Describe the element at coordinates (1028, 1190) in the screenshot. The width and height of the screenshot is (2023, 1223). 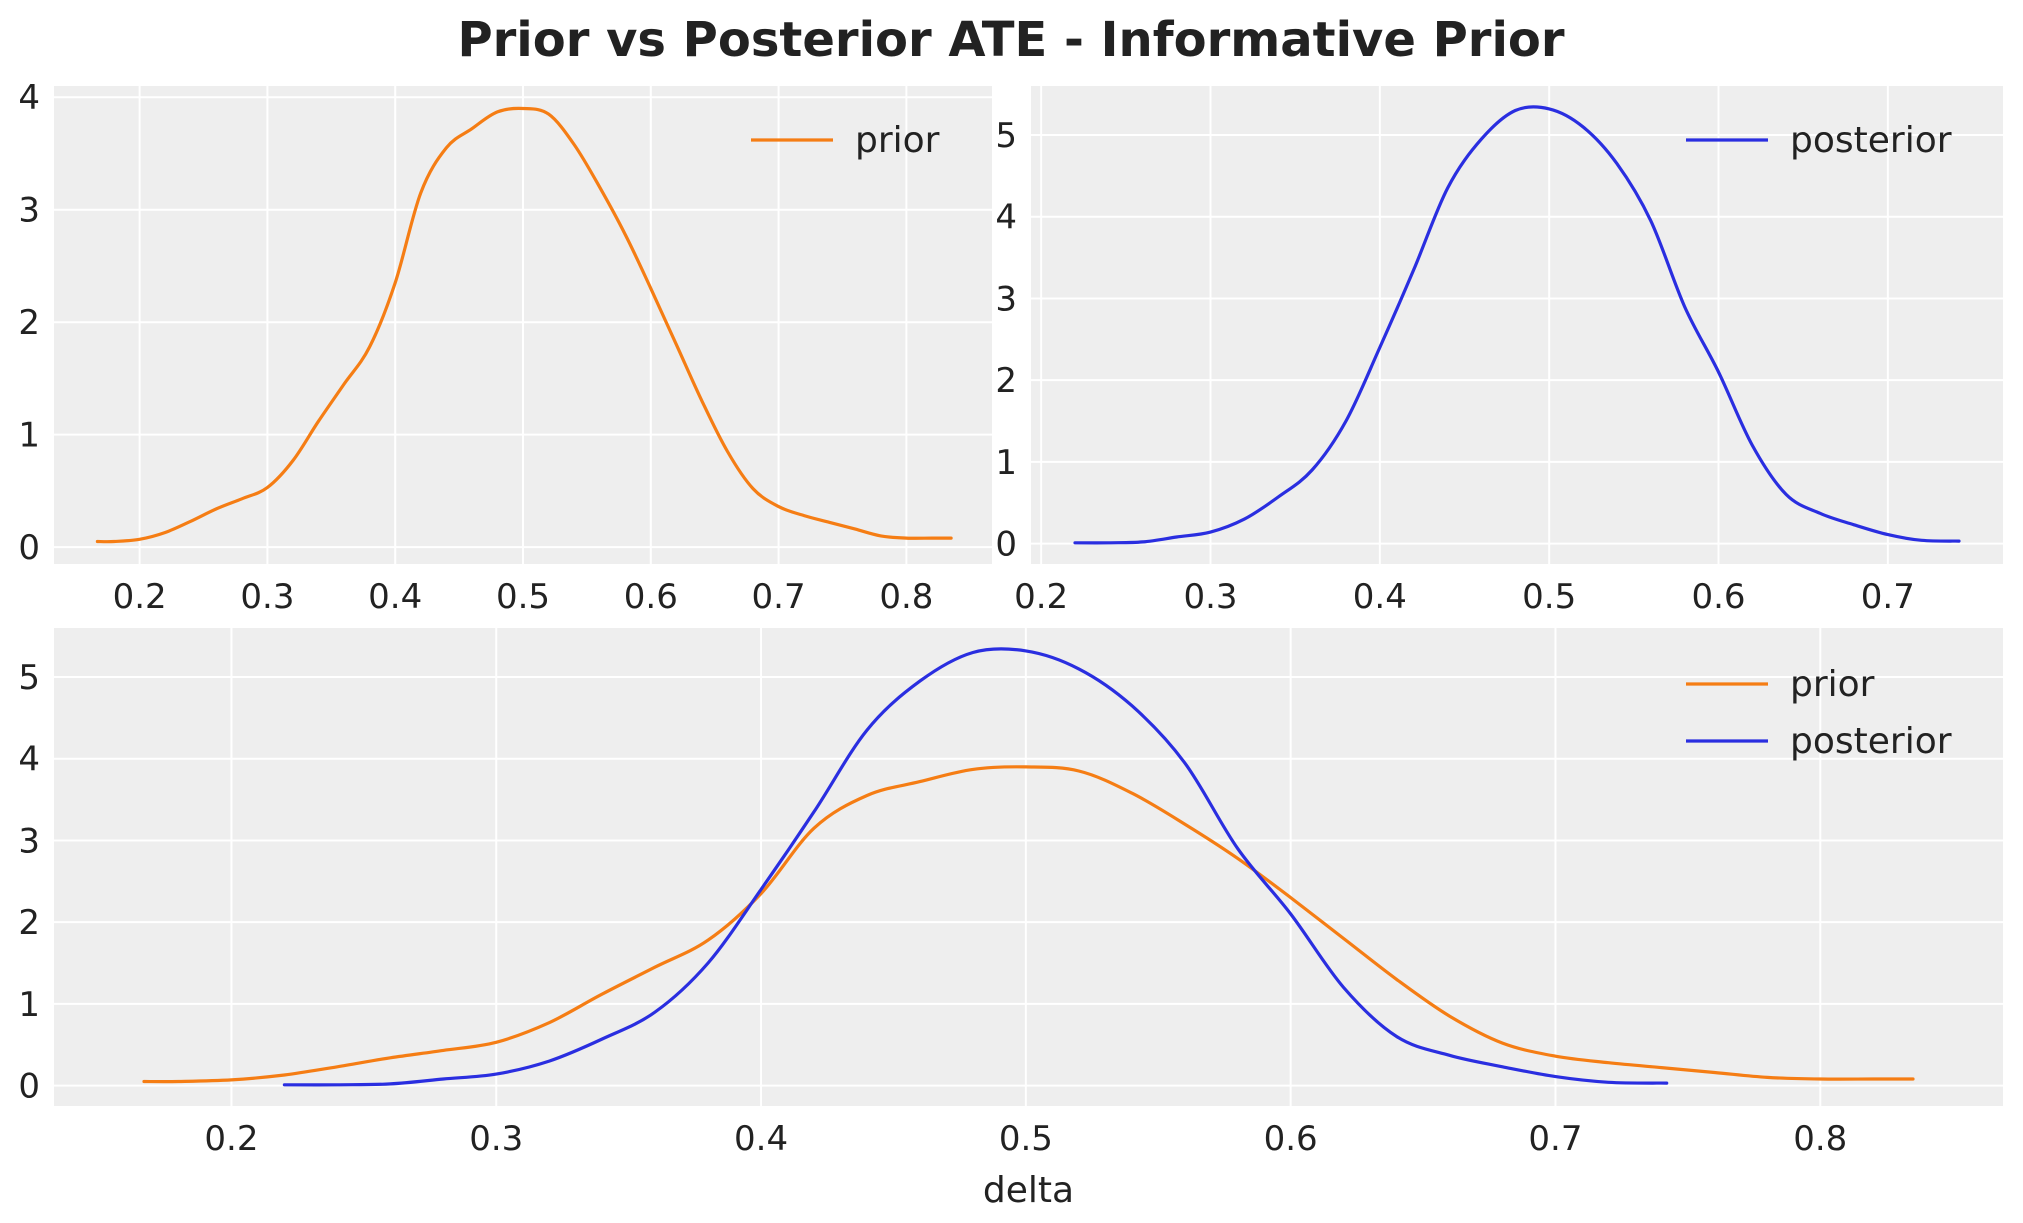
I see `x-axis-label: delta` at that location.